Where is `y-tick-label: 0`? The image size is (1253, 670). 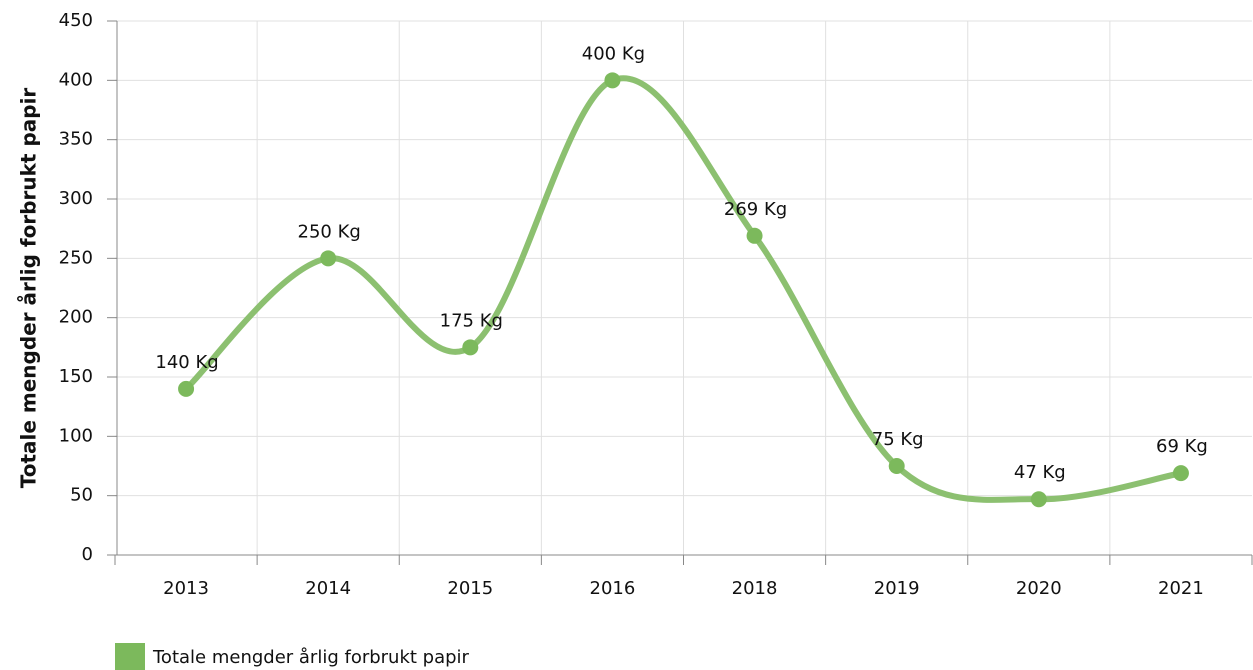
y-tick-label: 0 is located at coordinates (87, 554).